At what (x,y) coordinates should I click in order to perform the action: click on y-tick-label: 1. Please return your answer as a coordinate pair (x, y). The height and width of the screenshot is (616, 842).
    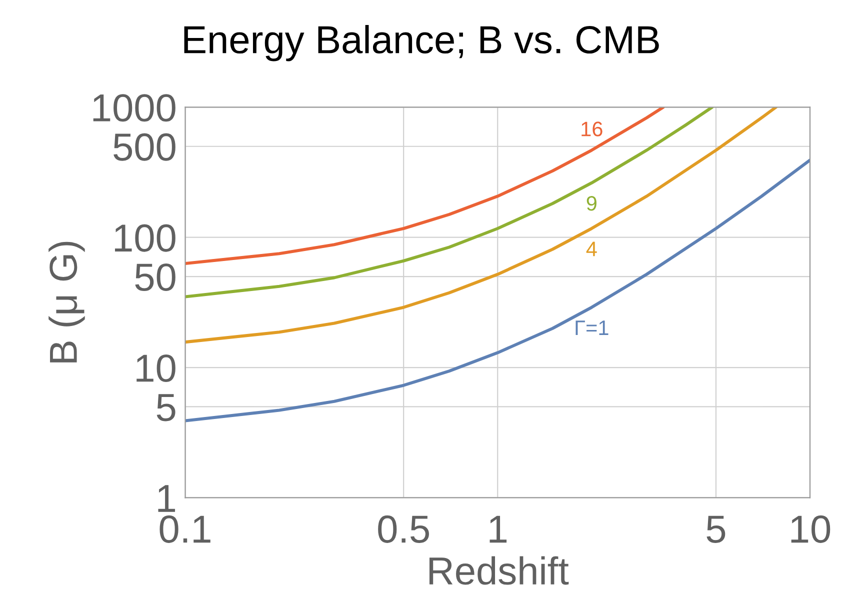
    Looking at the image, I should click on (167, 498).